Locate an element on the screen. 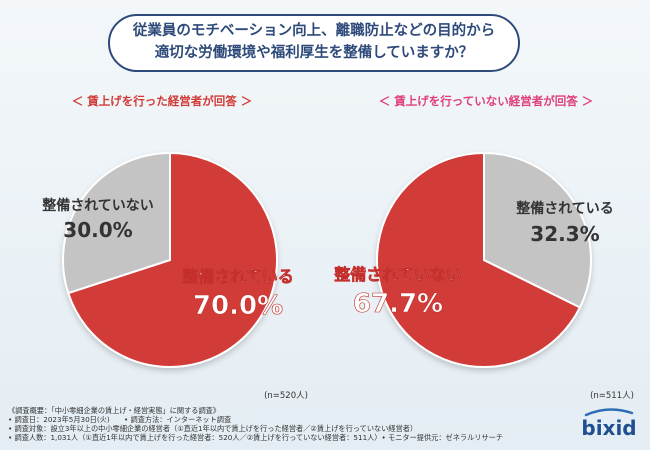 The width and height of the screenshot is (650, 450). right-slice-1-label: 整備されている is located at coordinates (564, 208).